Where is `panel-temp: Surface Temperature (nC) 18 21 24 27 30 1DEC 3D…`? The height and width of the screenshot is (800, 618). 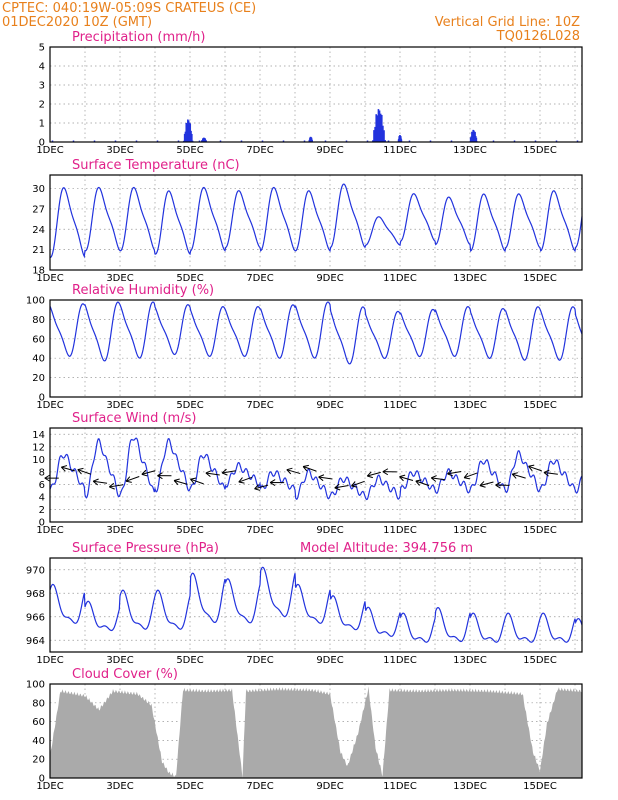
panel-temp: Surface Temperature (nC) 18 21 24 27 30 1DEC 3D… is located at coordinates (307, 221).